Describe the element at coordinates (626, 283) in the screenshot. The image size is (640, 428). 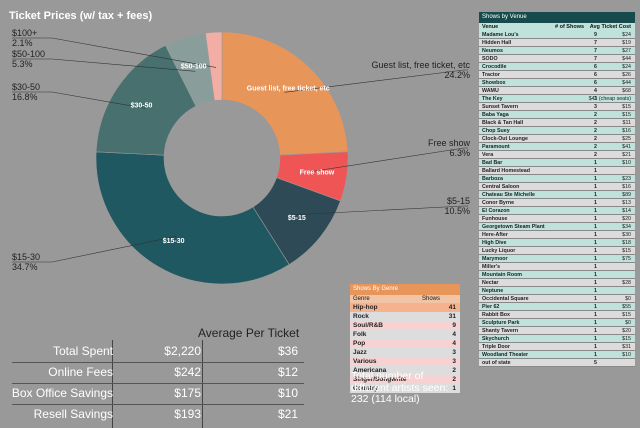
I see `venue-avg-cost: $28` at that location.